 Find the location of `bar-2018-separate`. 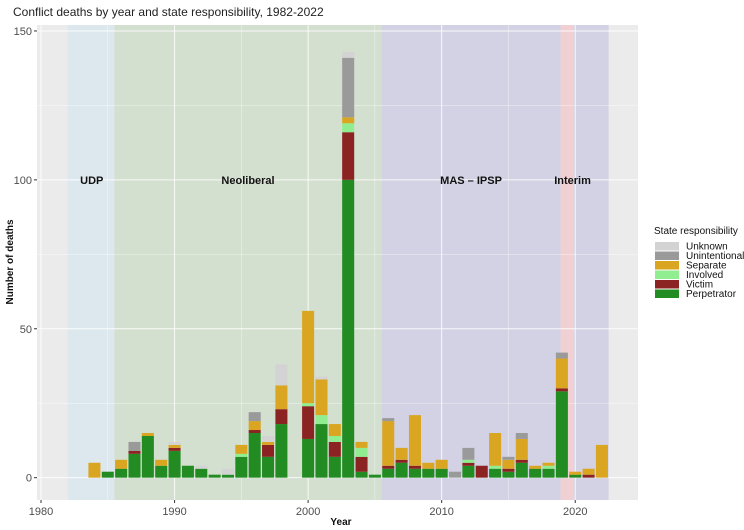

bar-2018-separate is located at coordinates (548, 464).